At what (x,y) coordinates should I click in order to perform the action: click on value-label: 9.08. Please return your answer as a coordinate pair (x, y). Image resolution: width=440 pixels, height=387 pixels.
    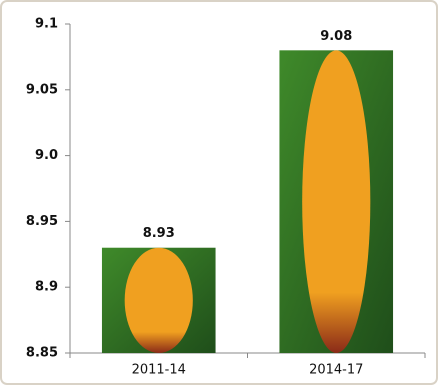
    Looking at the image, I should click on (336, 36).